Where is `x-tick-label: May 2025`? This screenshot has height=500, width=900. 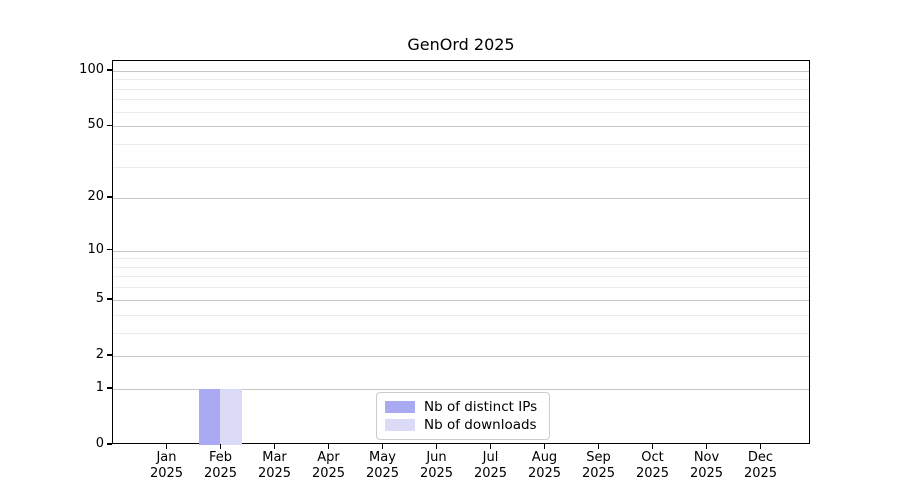
x-tick-label: May 2025 is located at coordinates (383, 465).